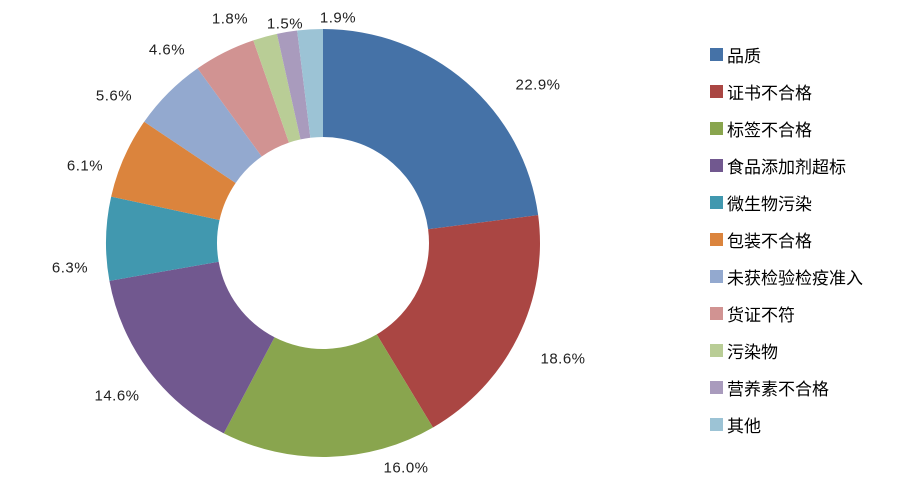 The width and height of the screenshot is (915, 486). Describe the element at coordinates (795, 278) in the screenshot. I see `legend-label: 未获检验检疫准入` at that location.